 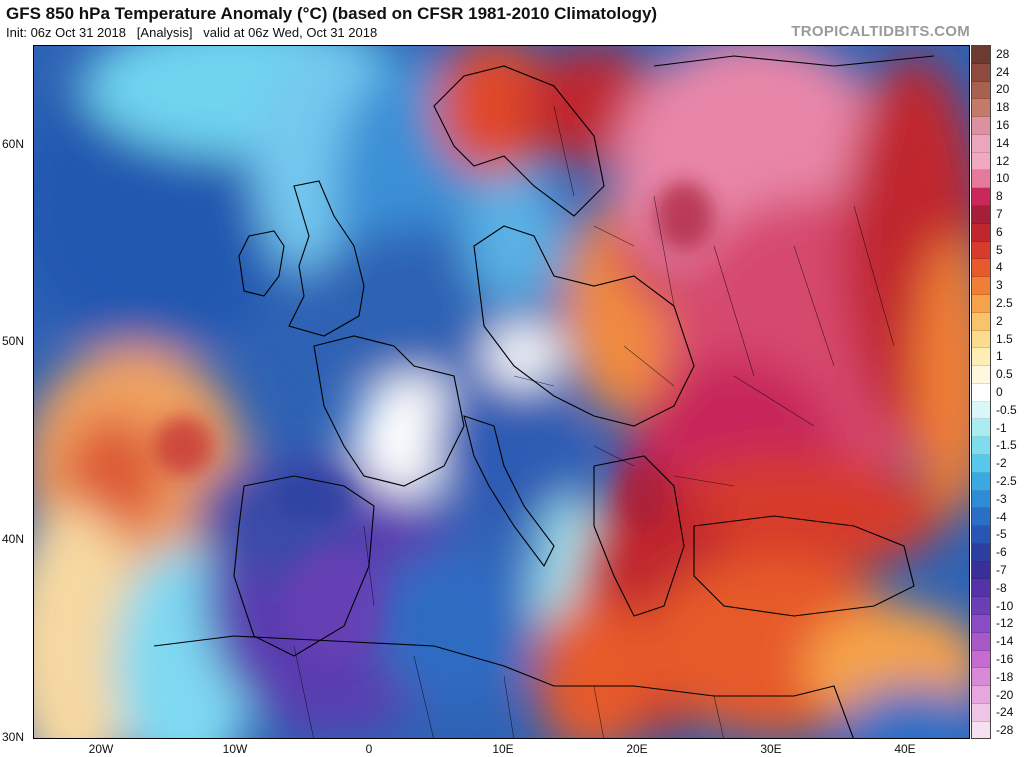 I want to click on colorbar-label: -28, so click(x=1005, y=730).